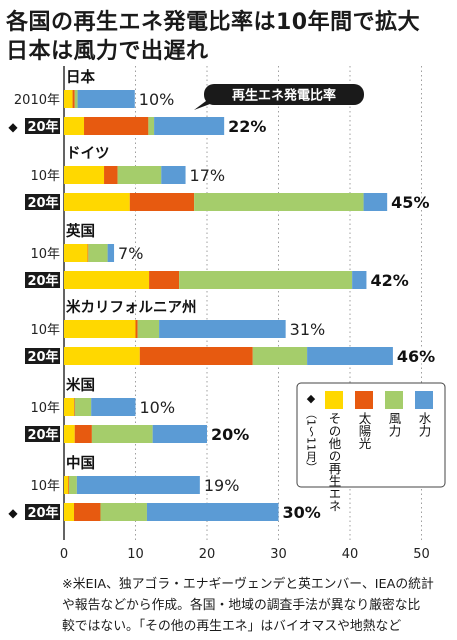 The image size is (457, 640). Describe the element at coordinates (64, 554) in the screenshot. I see `x-tick-label: 0` at that location.